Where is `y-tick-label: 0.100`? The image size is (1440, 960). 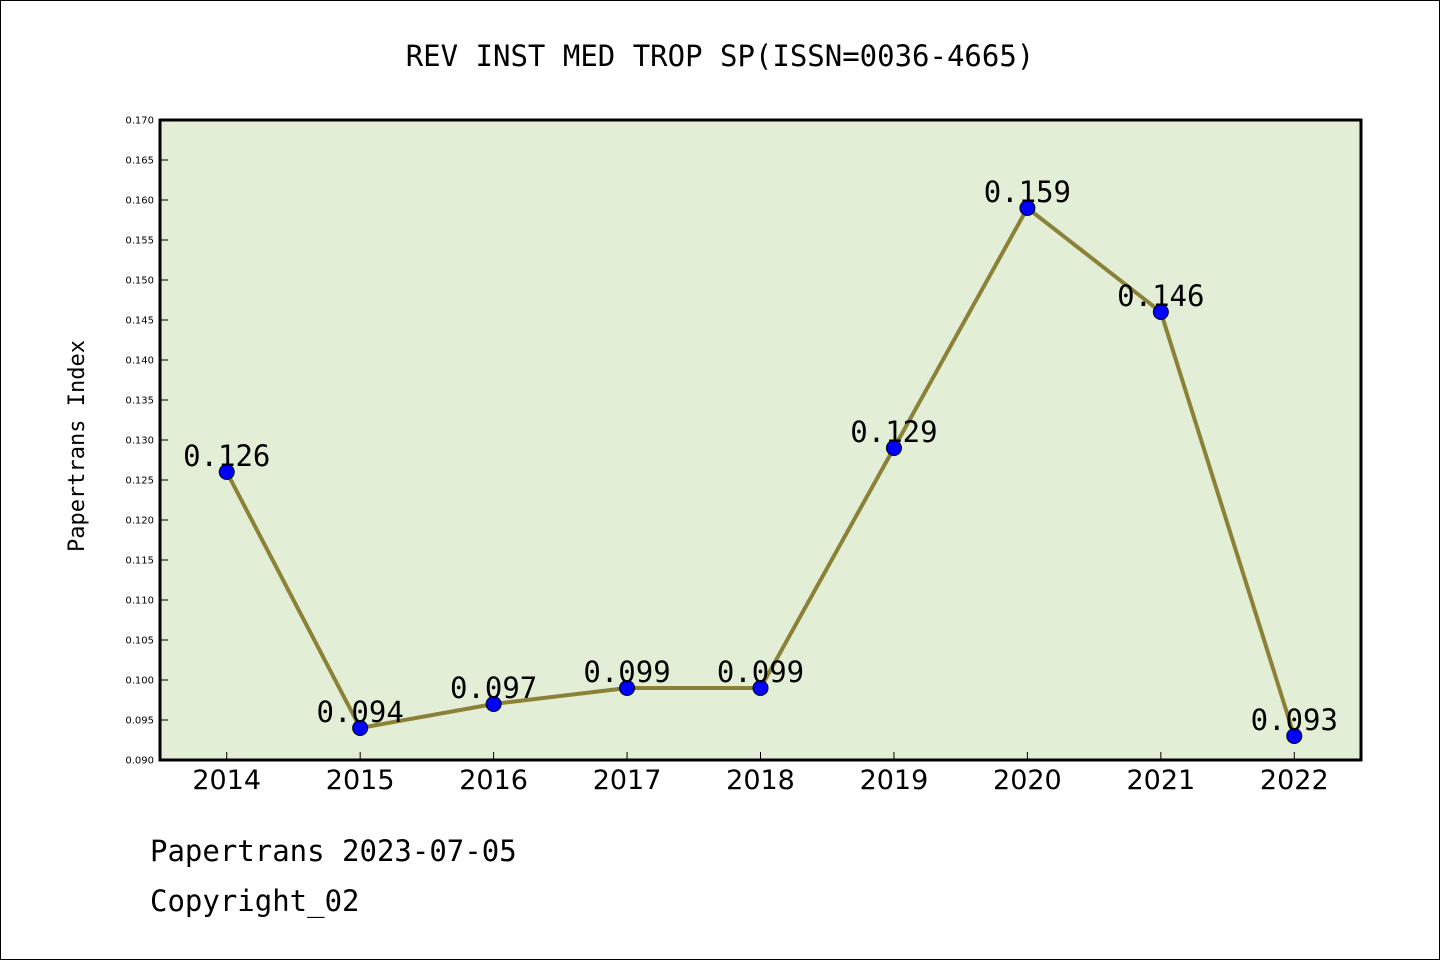 y-tick-label: 0.100 is located at coordinates (139, 681).